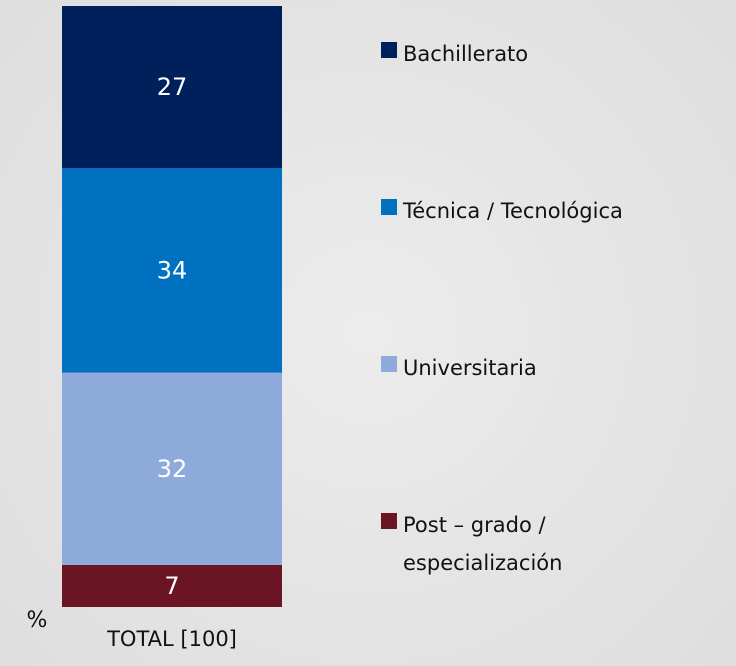 This screenshot has height=666, width=736. I want to click on legend-item: Bachillerato, so click(546, 54).